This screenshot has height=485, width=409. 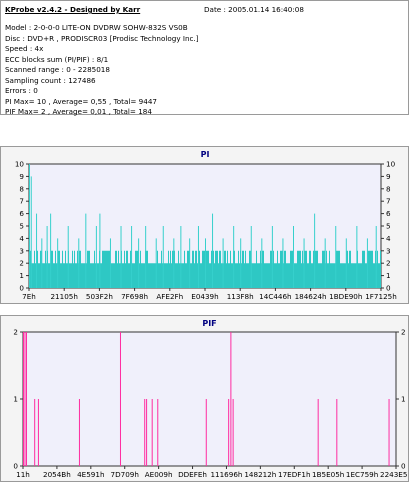 What do you see at coordinates (388, 250) in the screenshot?
I see `pi-ytick-label-right: 3` at bounding box center [388, 250].